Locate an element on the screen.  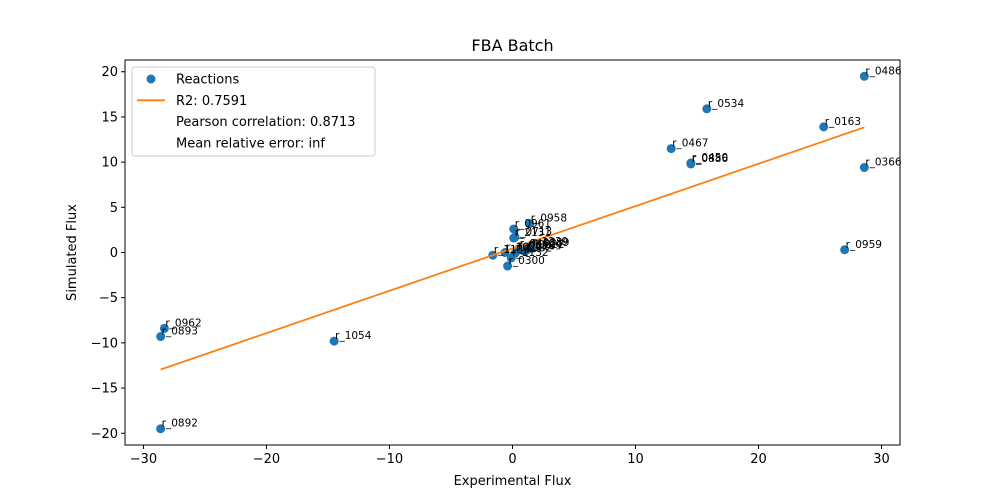
point-label: r_1239 is located at coordinates (550, 242).